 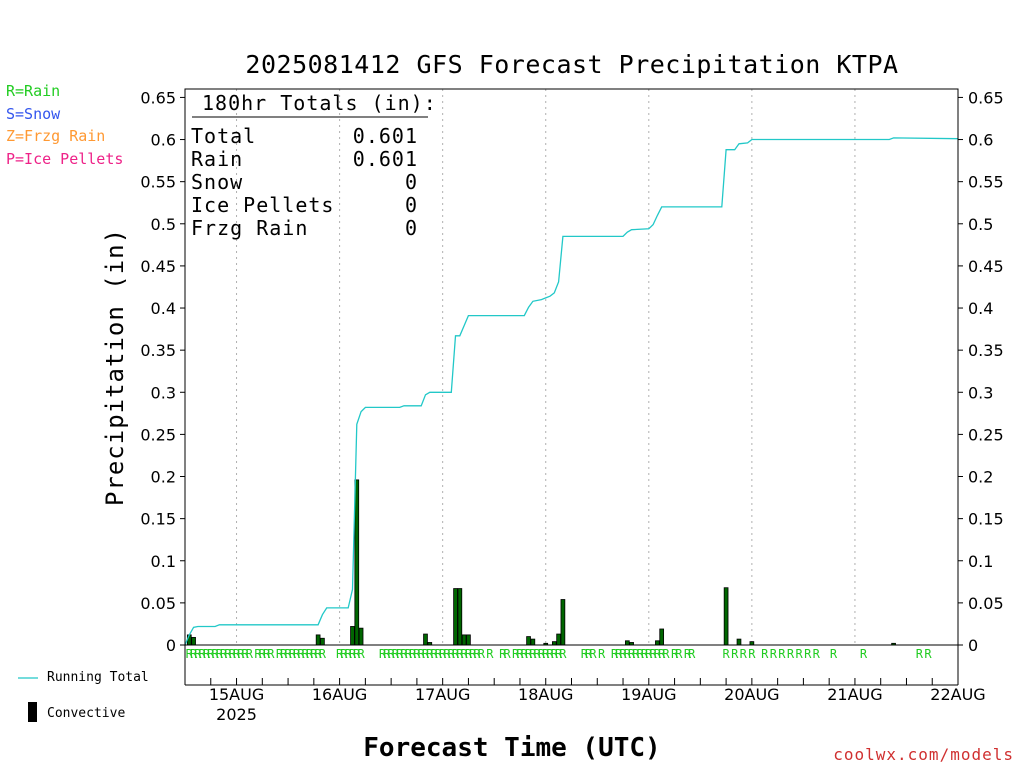 I want to click on x-tick-label: 19AUG, so click(x=648, y=694).